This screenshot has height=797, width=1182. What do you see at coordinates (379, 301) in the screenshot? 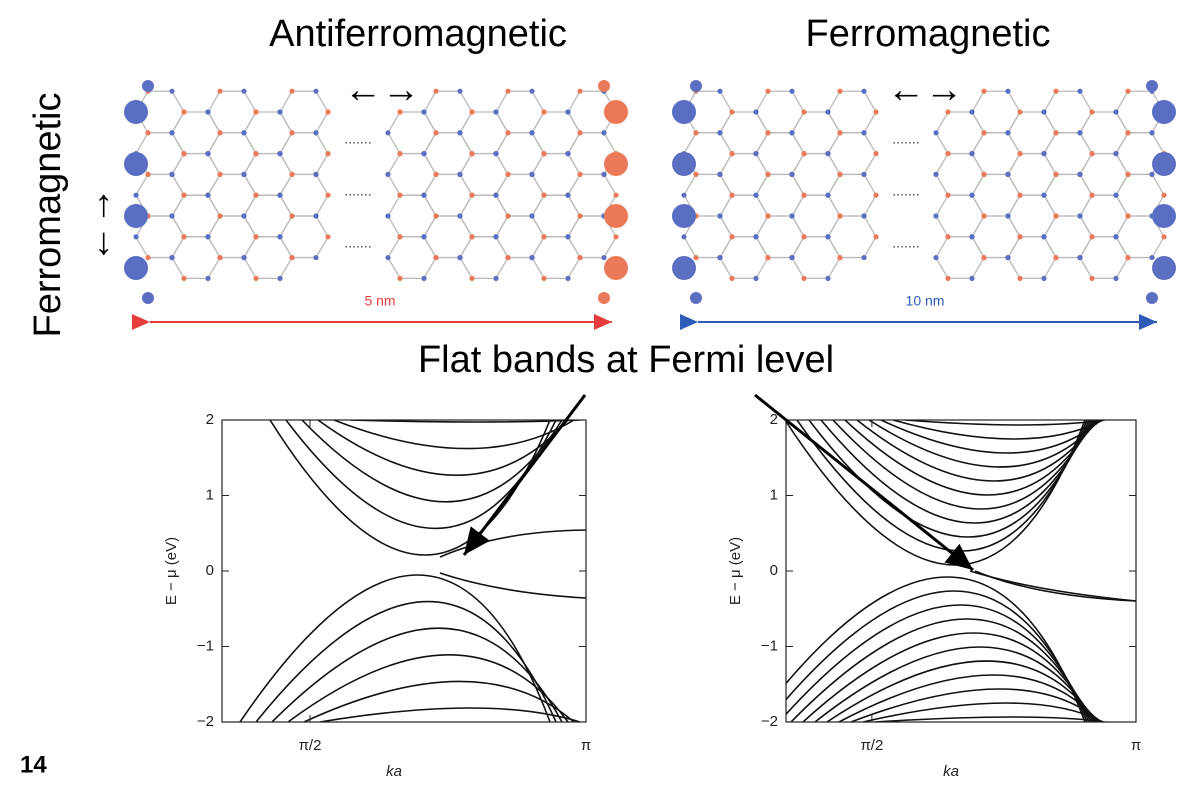
I see `scale-label: 5 nm` at bounding box center [379, 301].